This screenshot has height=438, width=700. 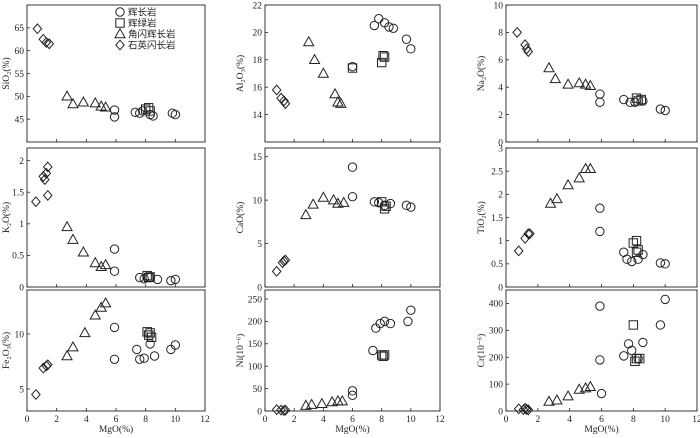 I want to click on legend-label: 石英闪长岩, so click(x=152, y=46).